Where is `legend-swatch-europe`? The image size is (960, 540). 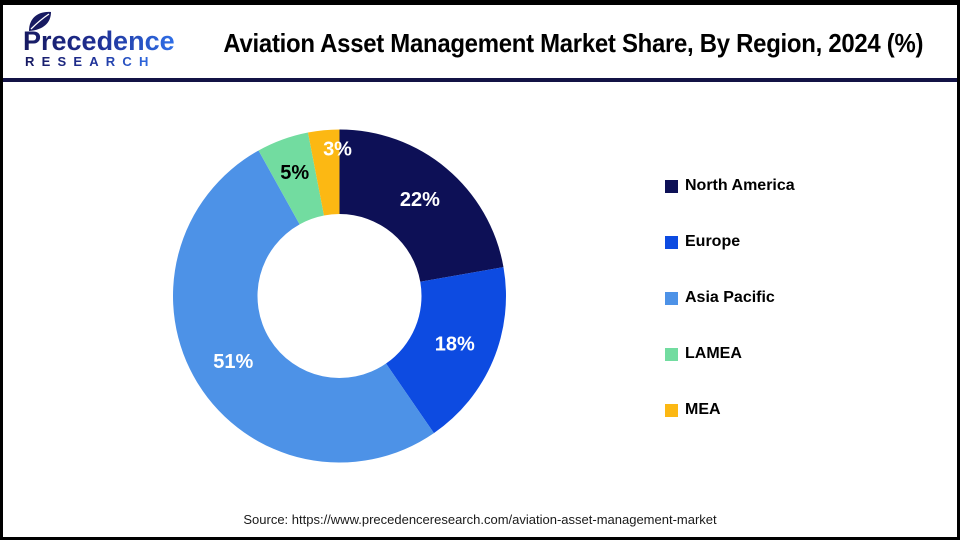 legend-swatch-europe is located at coordinates (671, 242).